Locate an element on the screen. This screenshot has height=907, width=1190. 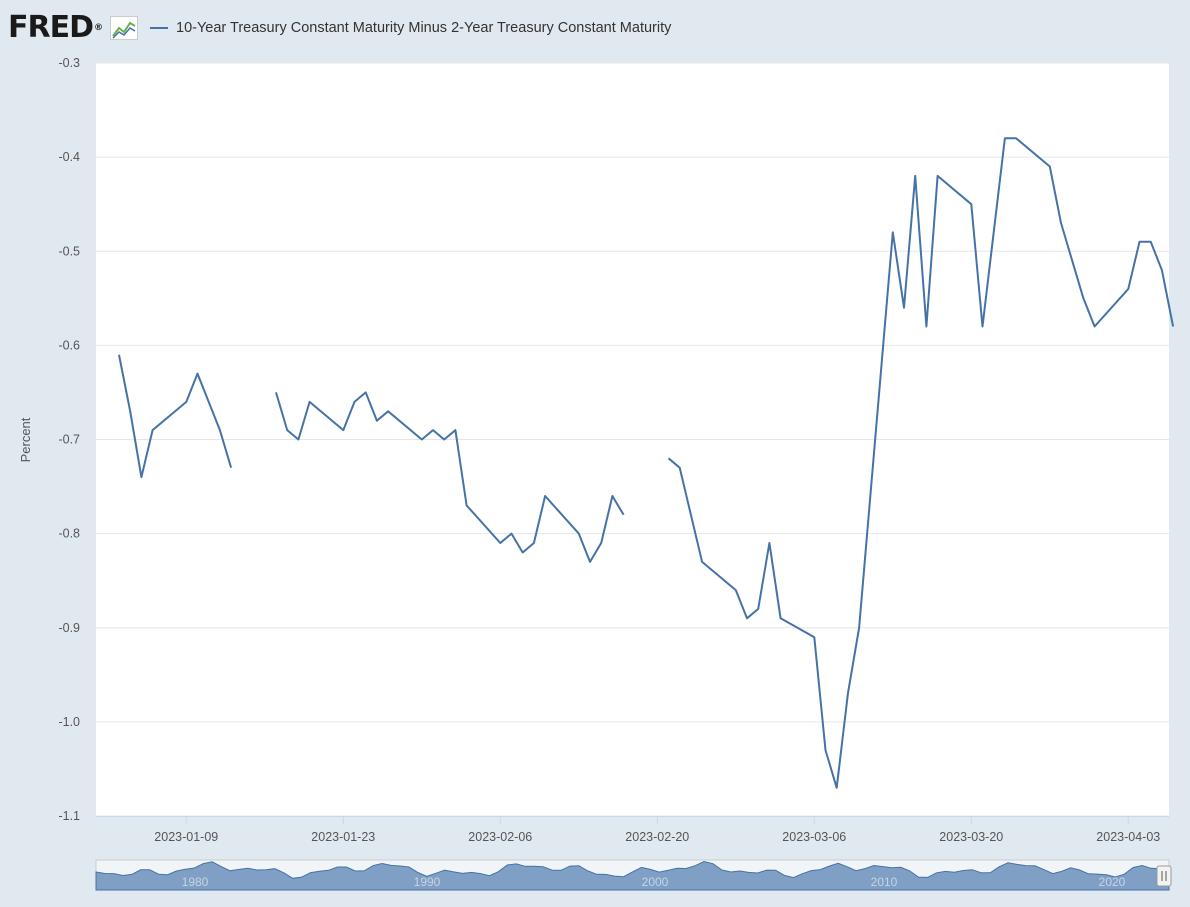
navigator-series-area is located at coordinates (632, 875).